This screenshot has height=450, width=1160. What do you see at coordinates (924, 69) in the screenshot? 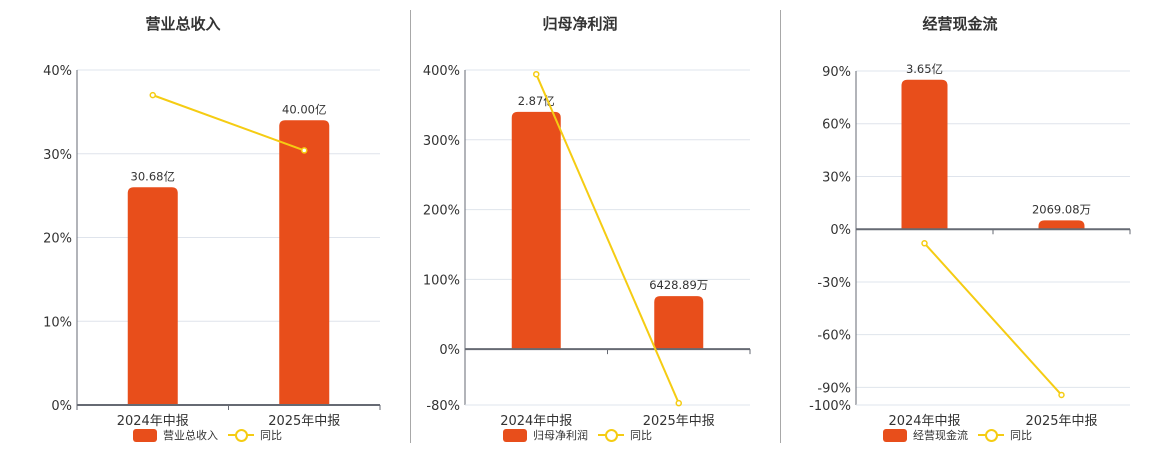
I see `bar-value-label: 3.65亿` at bounding box center [924, 69].